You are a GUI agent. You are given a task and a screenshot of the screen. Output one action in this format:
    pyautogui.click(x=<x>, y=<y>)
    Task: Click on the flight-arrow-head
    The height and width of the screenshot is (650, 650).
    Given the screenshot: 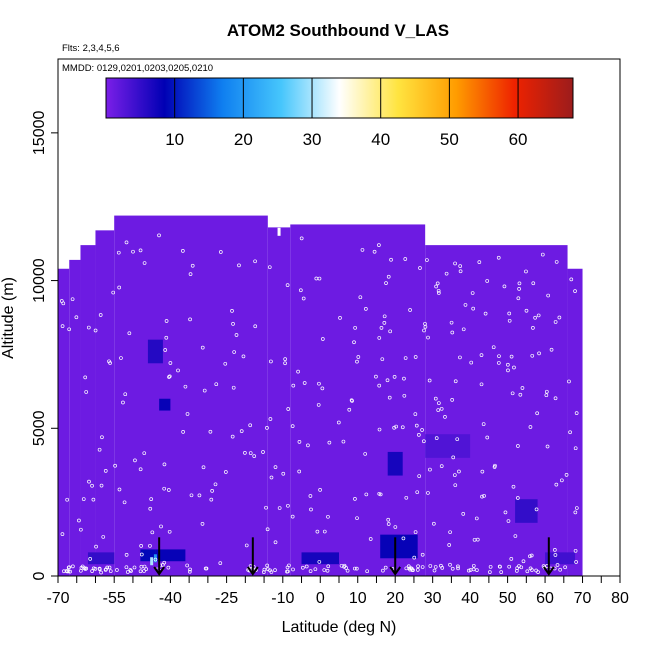 What is the action you would take?
    pyautogui.click(x=395, y=571)
    